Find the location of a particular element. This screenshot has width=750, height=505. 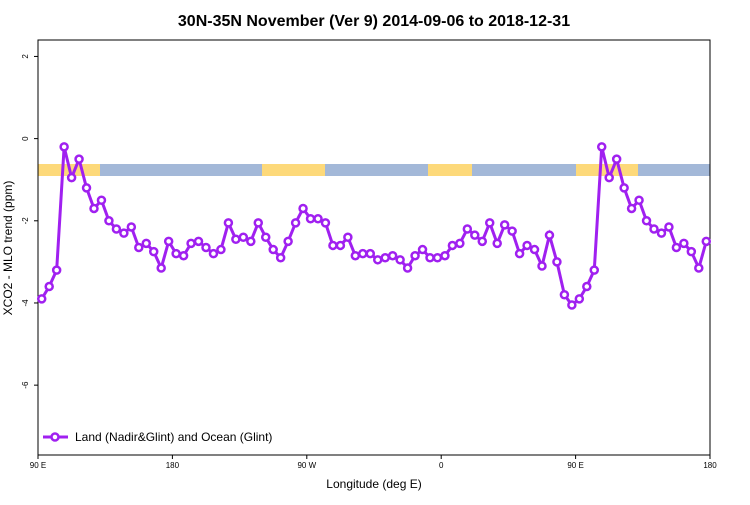

legend-marker is located at coordinates (55, 437).